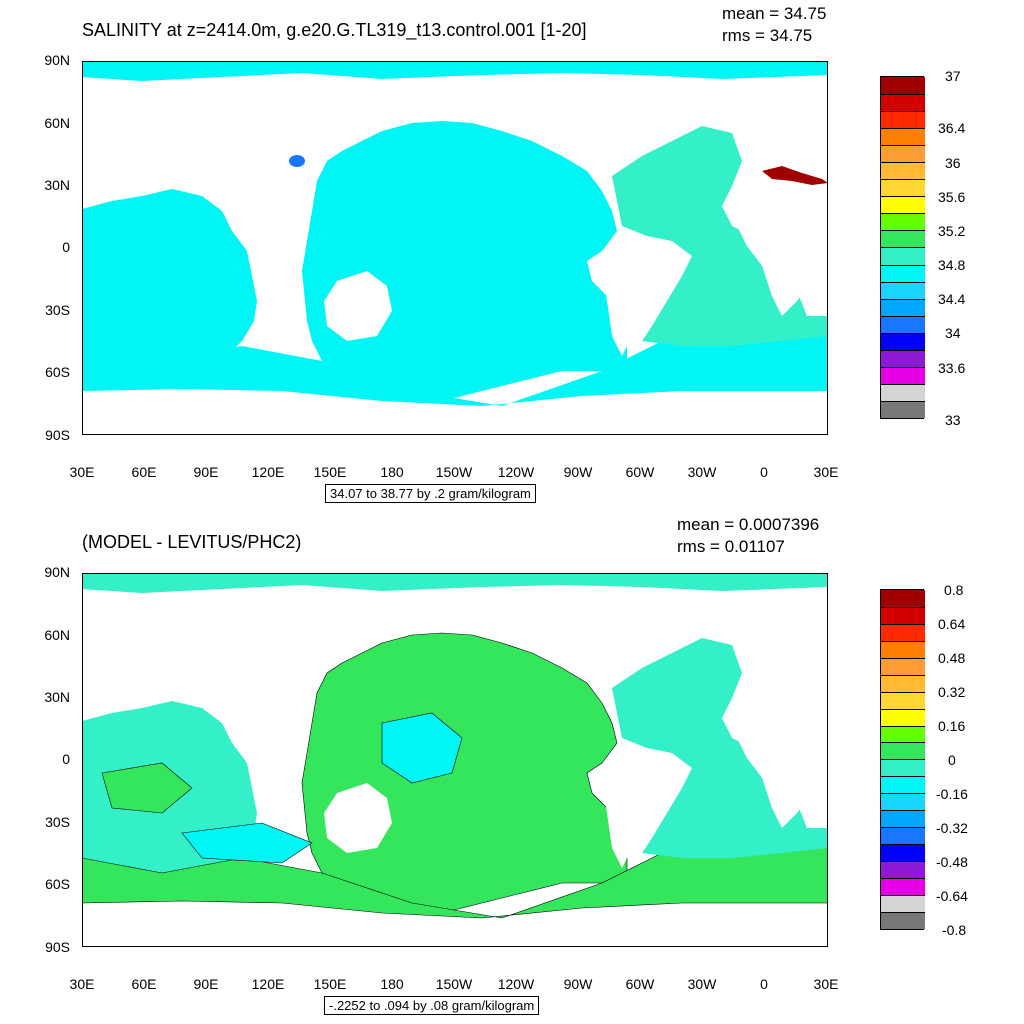 The width and height of the screenshot is (1024, 1024). What do you see at coordinates (952, 624) in the screenshot?
I see `colorbar-label: 0.64` at bounding box center [952, 624].